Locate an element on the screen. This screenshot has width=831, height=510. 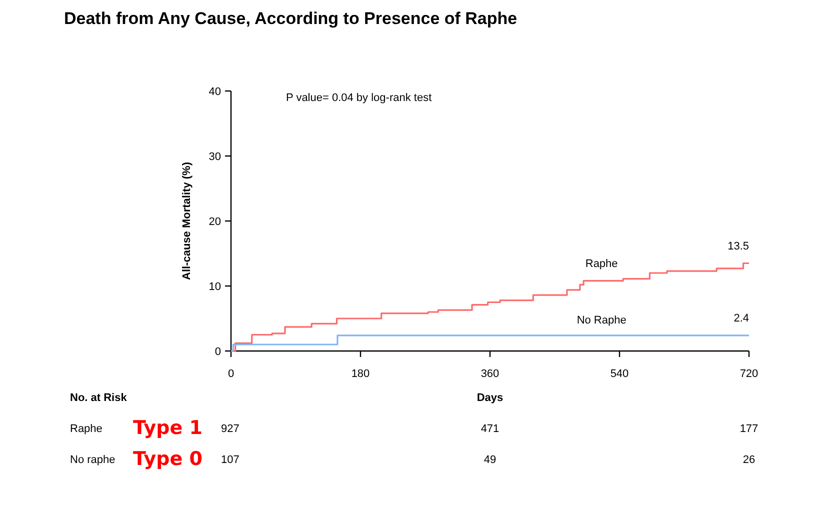
text: 49 is located at coordinates (490, 460).